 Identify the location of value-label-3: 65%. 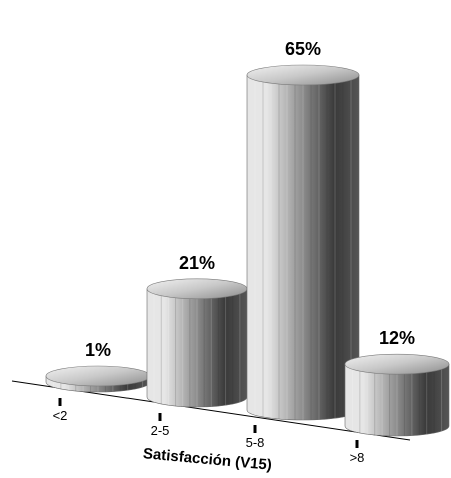
(303, 49).